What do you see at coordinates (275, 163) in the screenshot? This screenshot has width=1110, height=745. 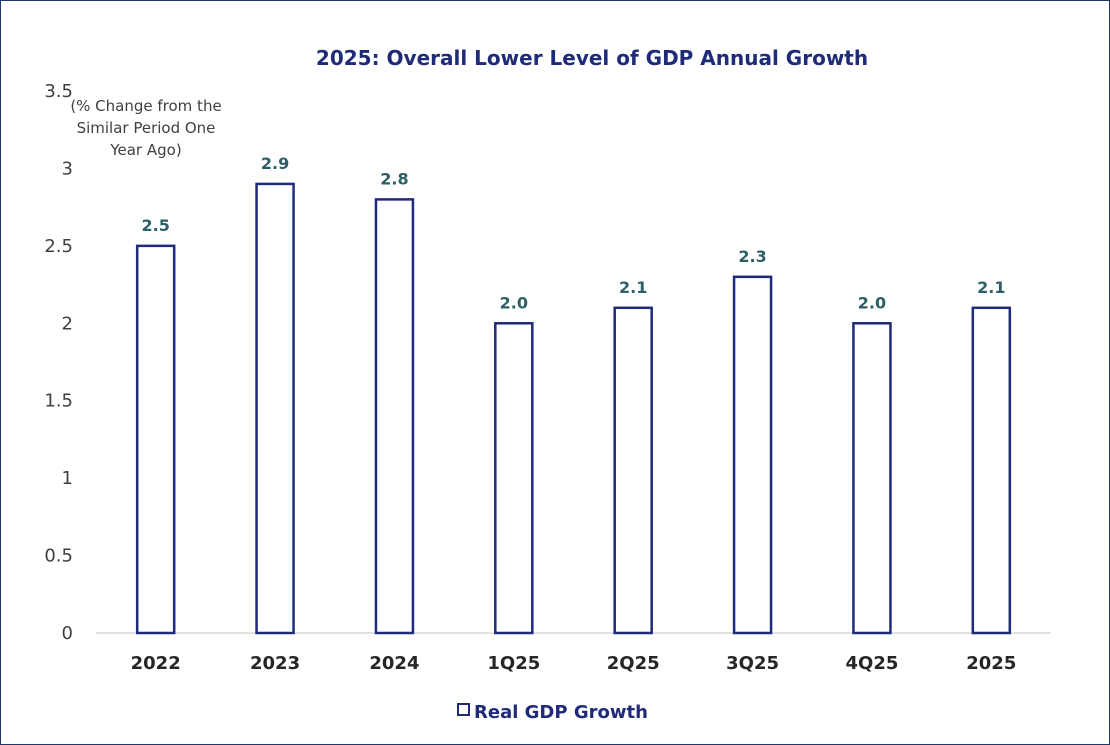 I see `data-label: 2.9` at bounding box center [275, 163].